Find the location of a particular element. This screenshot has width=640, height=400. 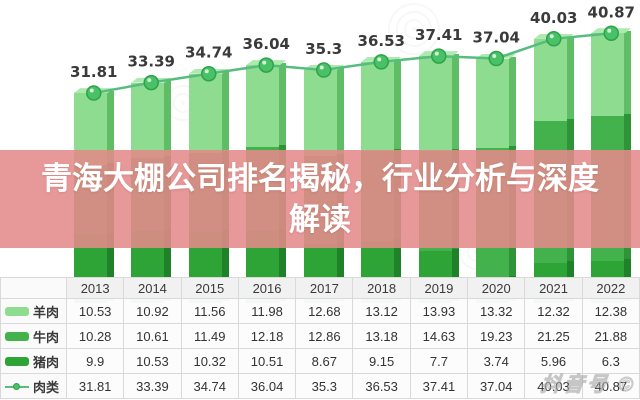

table-cell: 34.74 is located at coordinates (209, 386).